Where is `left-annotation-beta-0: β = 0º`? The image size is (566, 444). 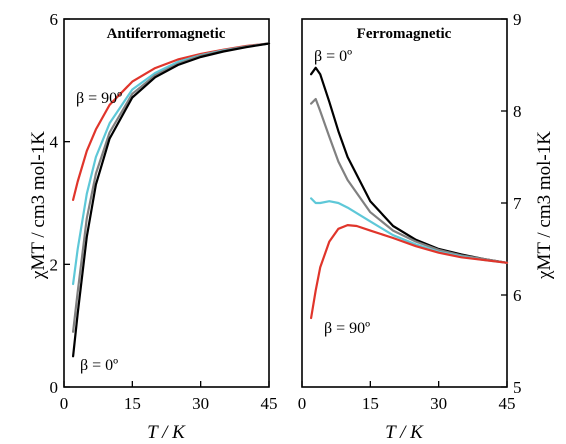 left-annotation-beta-0: β = 0º is located at coordinates (99, 365).